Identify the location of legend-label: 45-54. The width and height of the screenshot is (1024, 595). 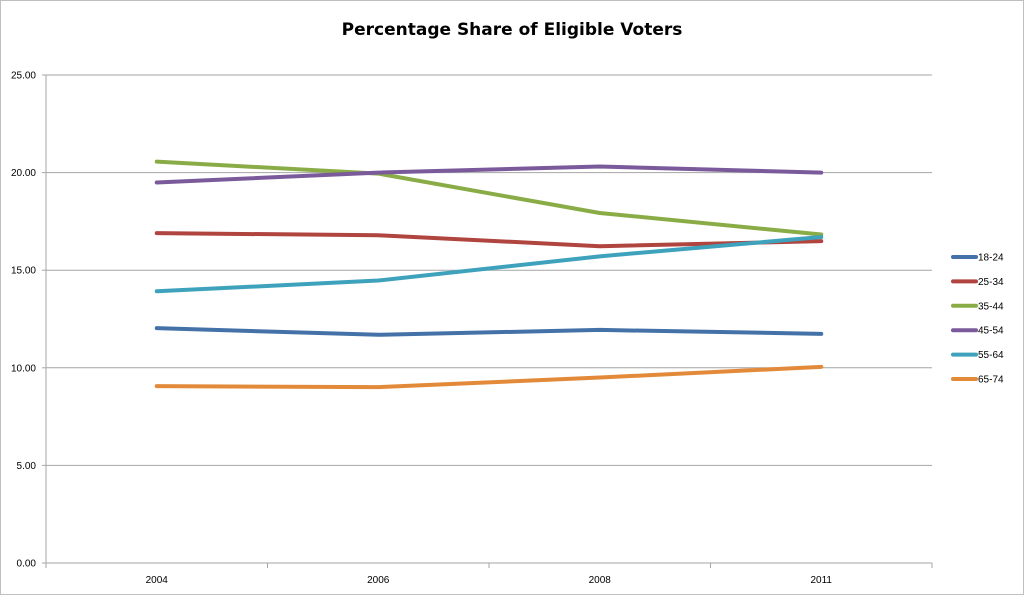
(991, 331).